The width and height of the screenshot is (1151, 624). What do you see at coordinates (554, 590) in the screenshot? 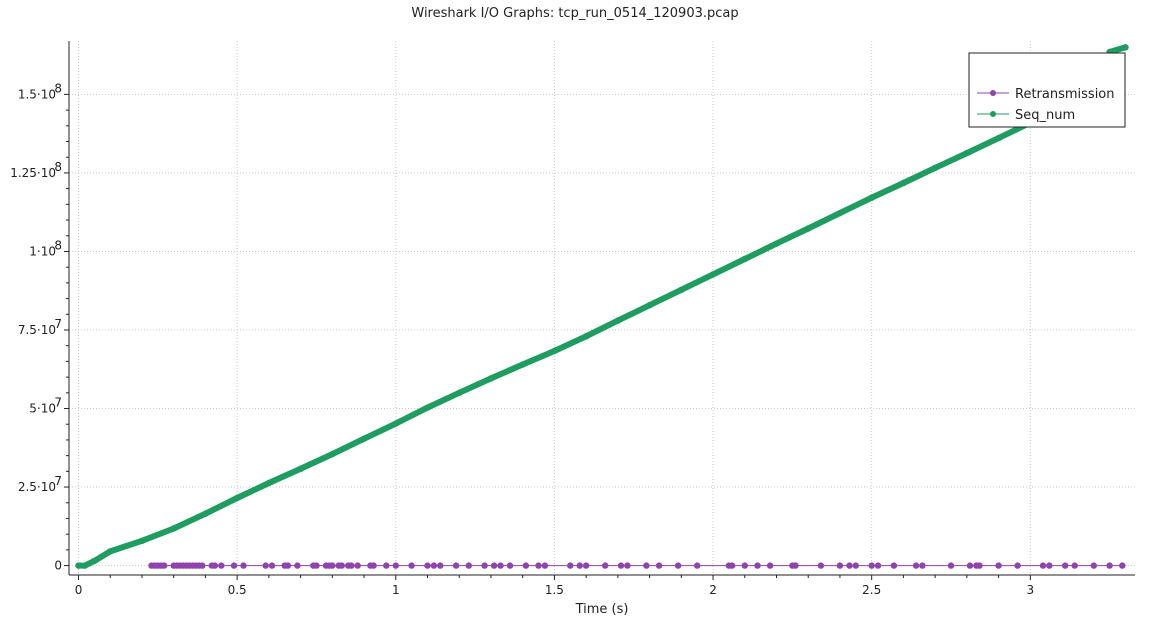
I see `x-tick-label: 1.5` at bounding box center [554, 590].